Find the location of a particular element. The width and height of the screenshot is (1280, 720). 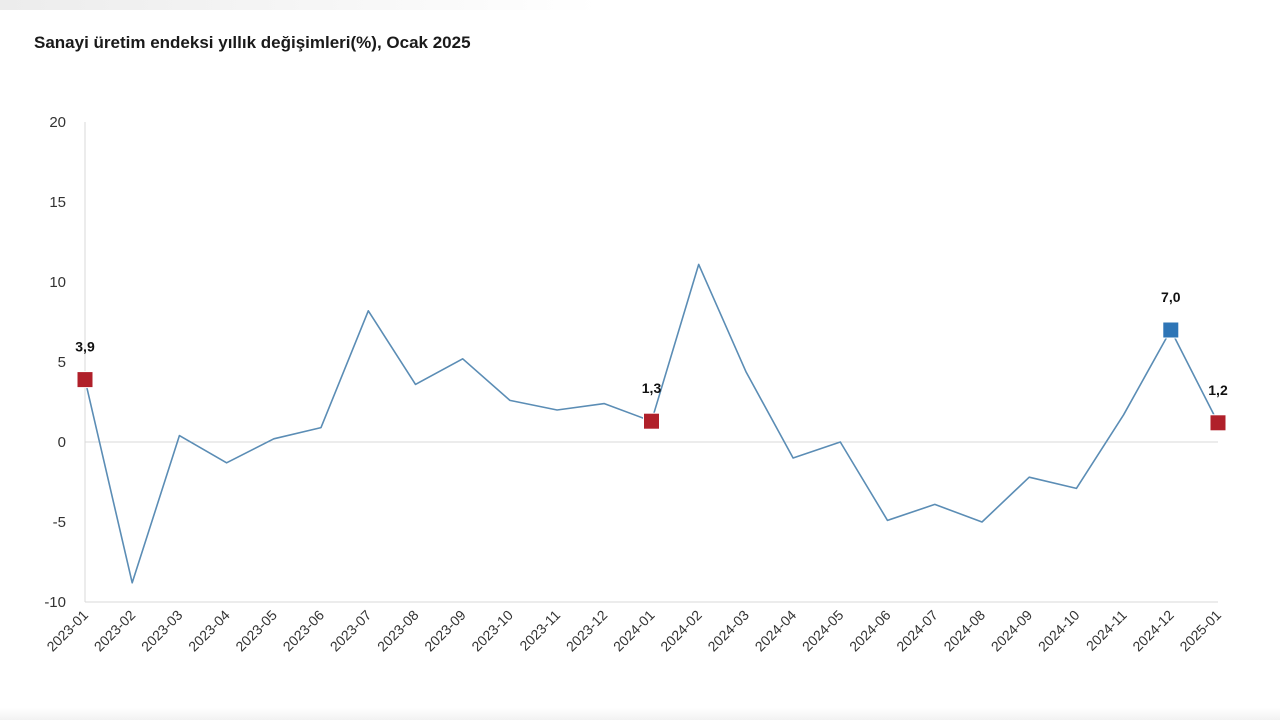

x-tick-label: 2024-03 is located at coordinates (728, 631).